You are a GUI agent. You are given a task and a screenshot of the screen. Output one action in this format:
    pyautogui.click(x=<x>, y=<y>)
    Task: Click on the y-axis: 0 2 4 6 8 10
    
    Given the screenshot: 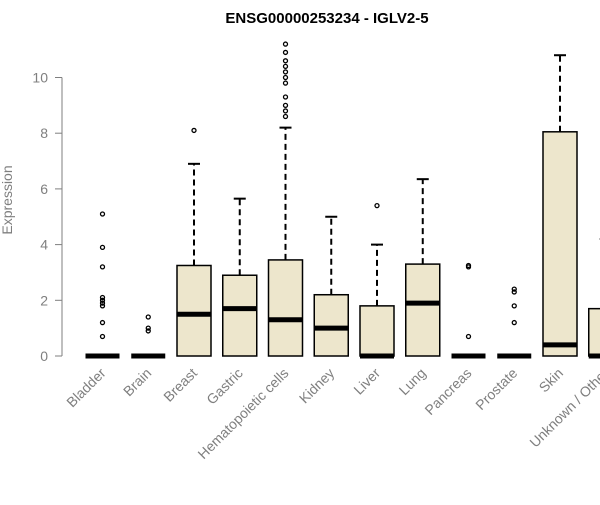 What is the action you would take?
    pyautogui.click(x=47, y=217)
    